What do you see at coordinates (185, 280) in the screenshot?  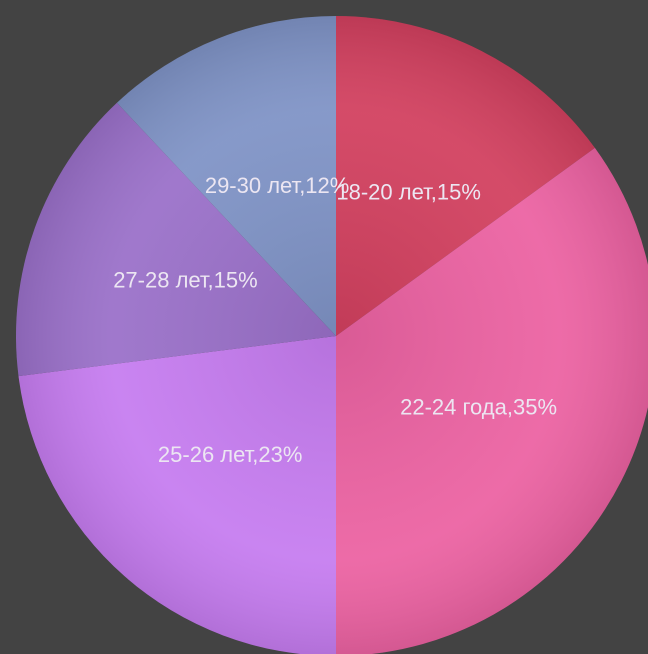 I see `slice-label: 27-28 лет,15%` at bounding box center [185, 280].